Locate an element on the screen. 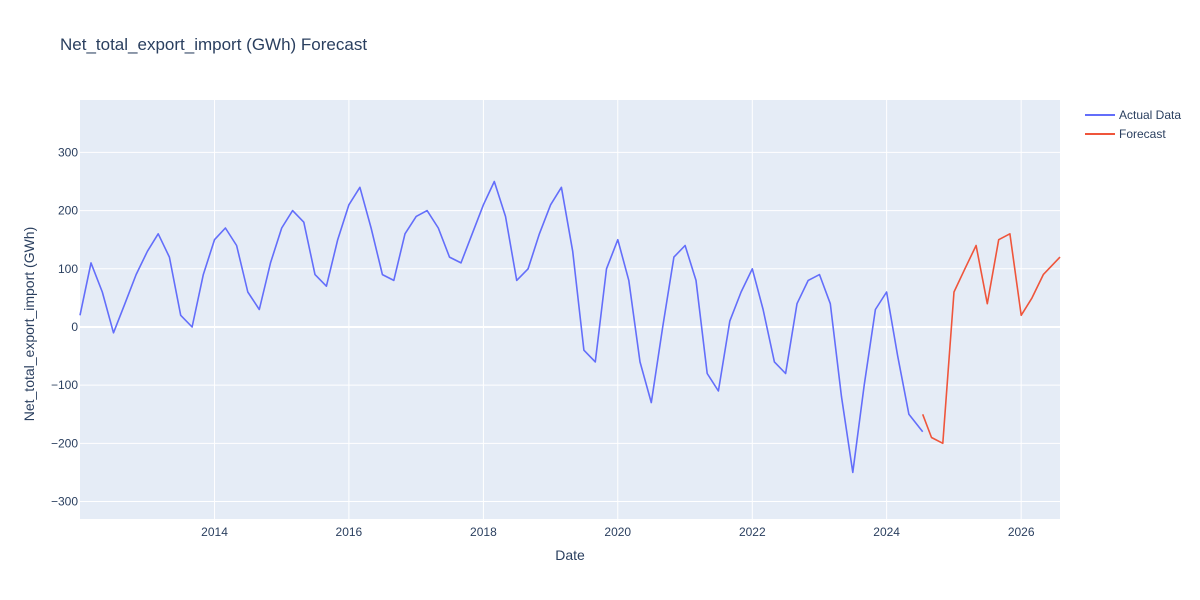 This screenshot has height=600, width=1200. y-axis-title: Net_total_export_import (GWh) is located at coordinates (29, 324).